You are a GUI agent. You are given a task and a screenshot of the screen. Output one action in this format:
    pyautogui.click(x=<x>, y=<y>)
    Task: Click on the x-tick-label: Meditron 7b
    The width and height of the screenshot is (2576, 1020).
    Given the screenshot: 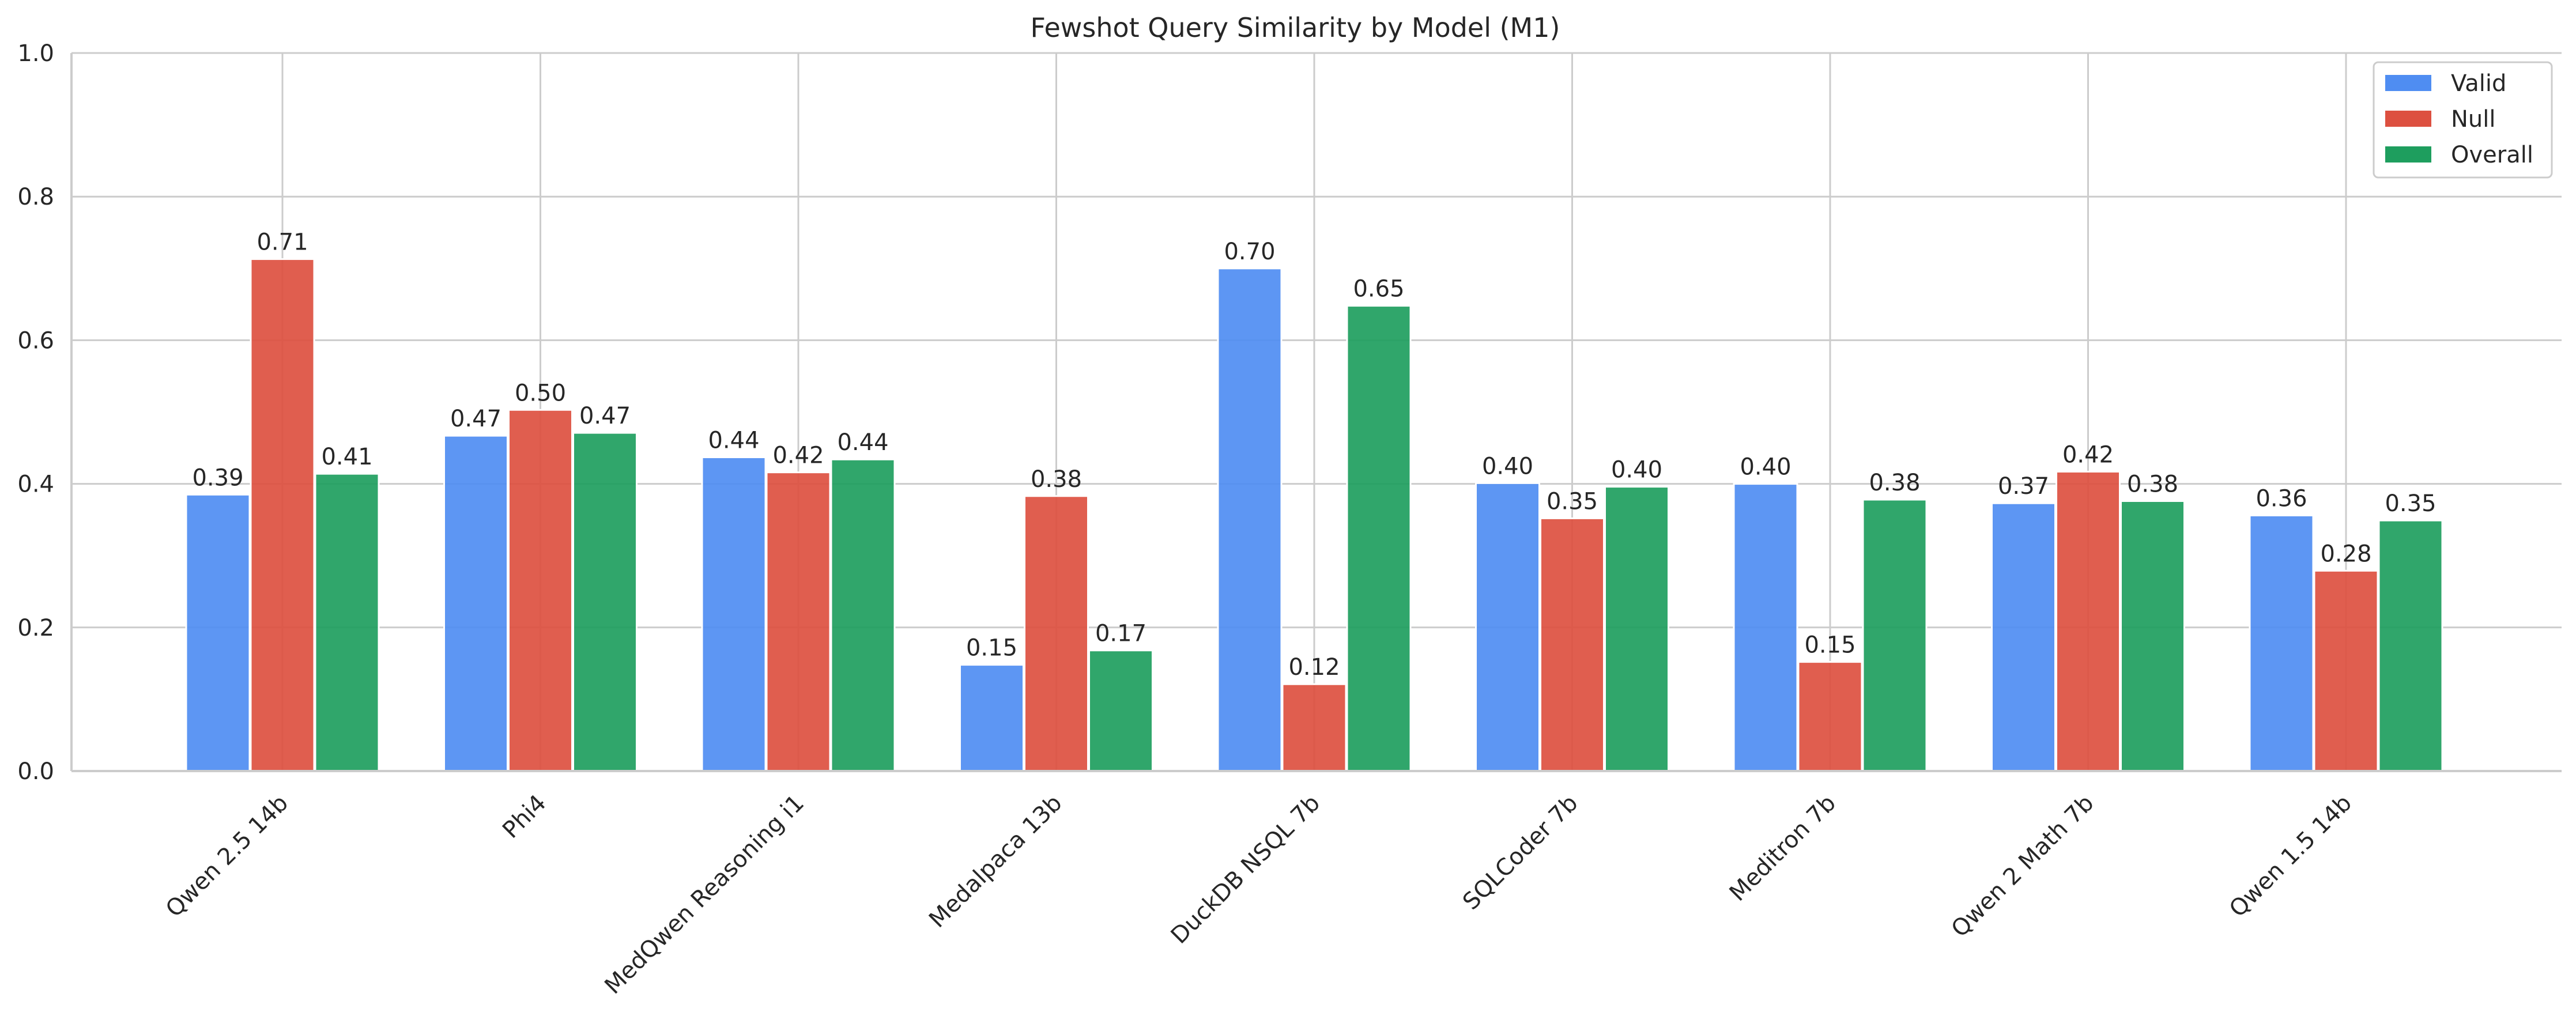 What is the action you would take?
    pyautogui.click(x=1783, y=848)
    